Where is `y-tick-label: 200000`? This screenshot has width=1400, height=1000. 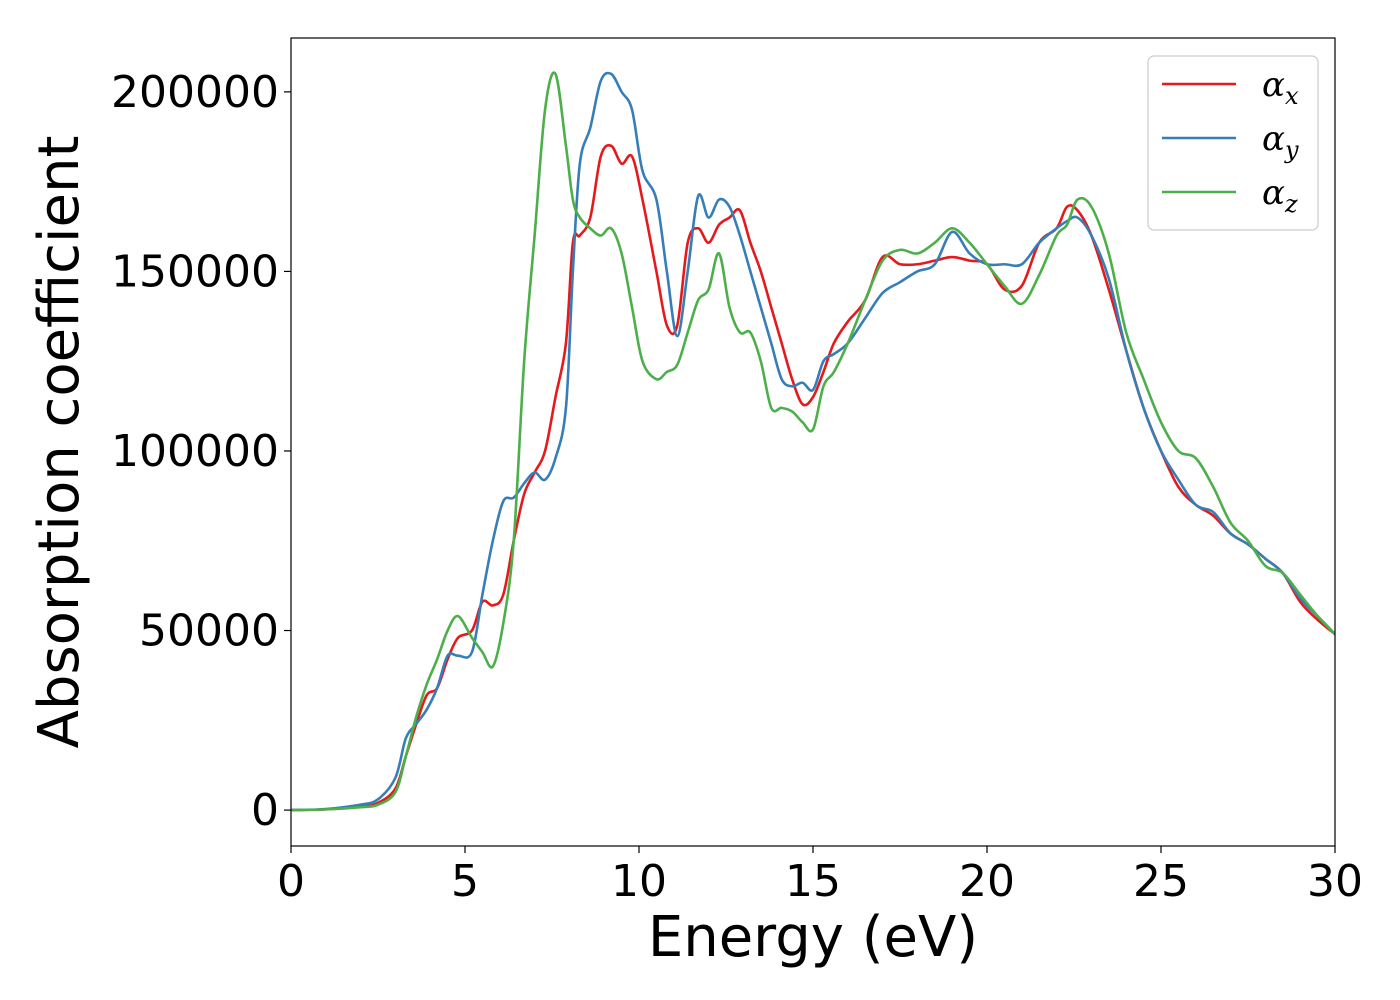 y-tick-label: 200000 is located at coordinates (195, 92).